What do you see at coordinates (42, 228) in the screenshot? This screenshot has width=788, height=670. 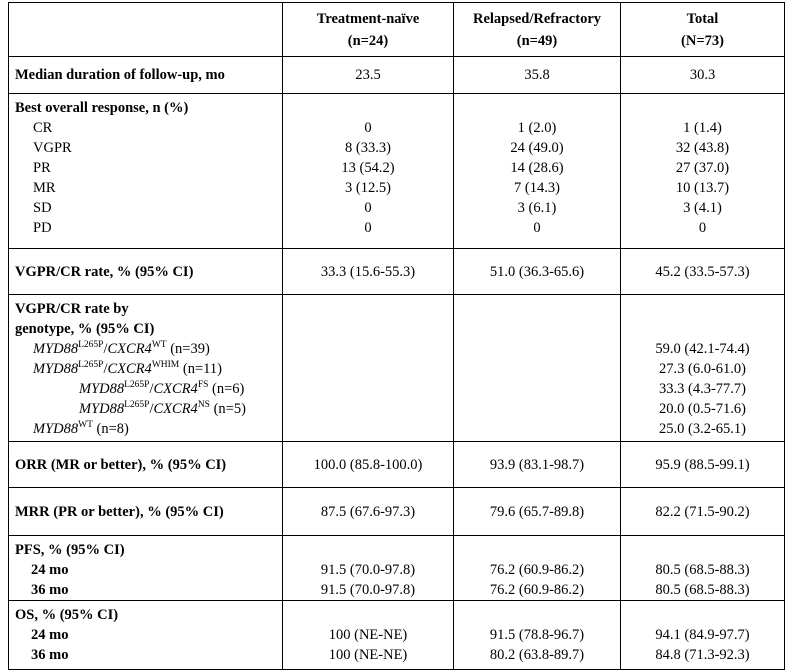 I see `row-label: PD` at bounding box center [42, 228].